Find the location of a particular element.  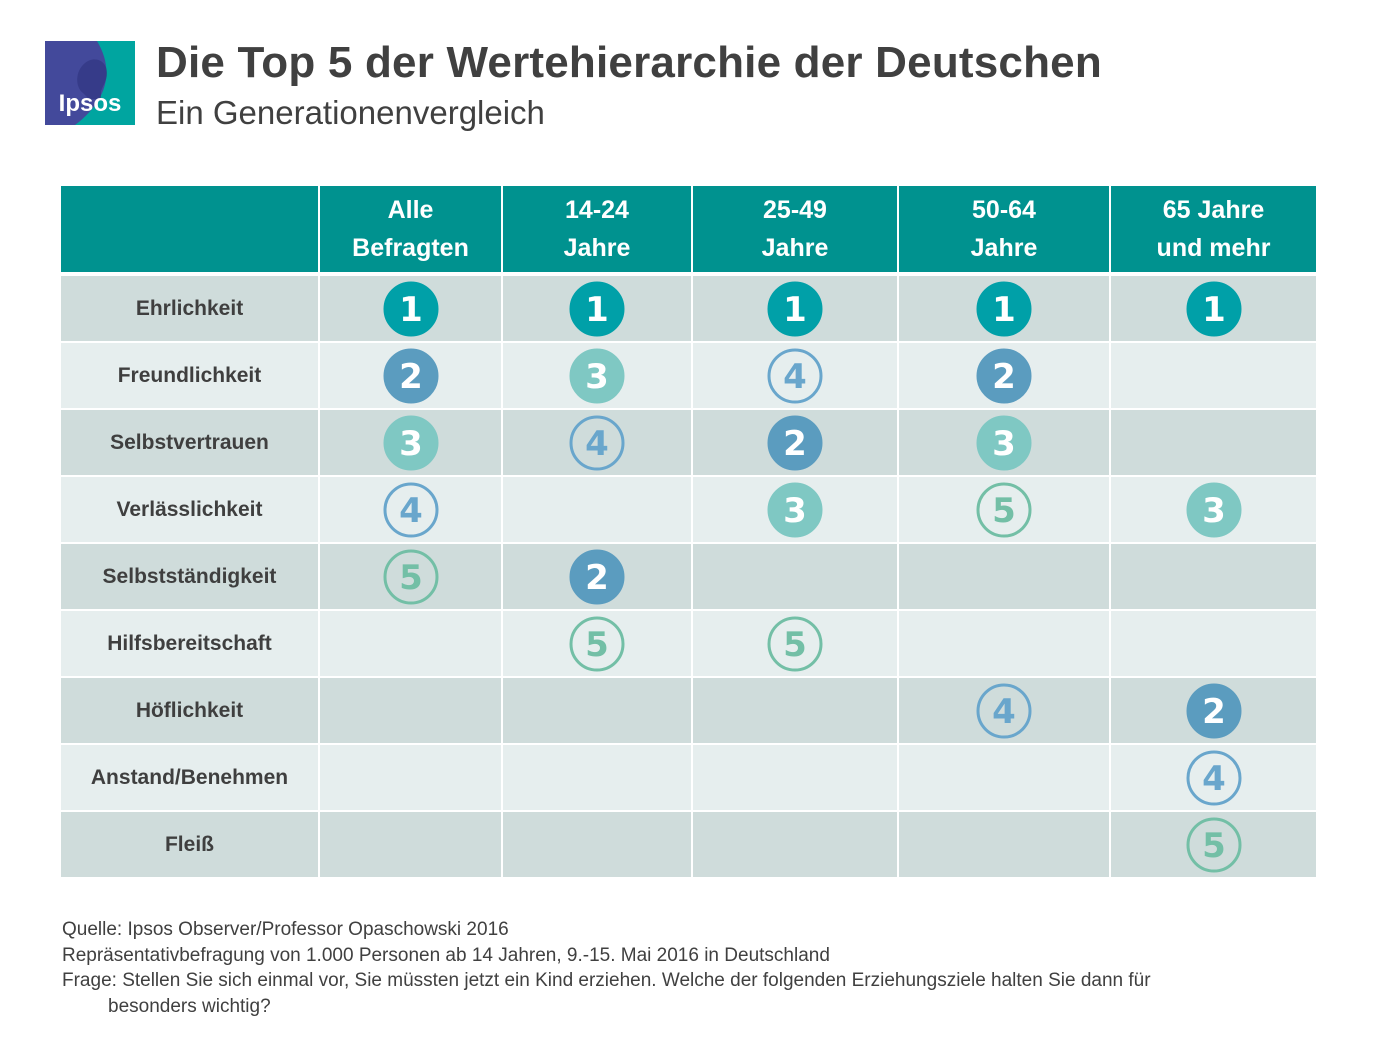

row-label: Fleiß is located at coordinates (190, 845).